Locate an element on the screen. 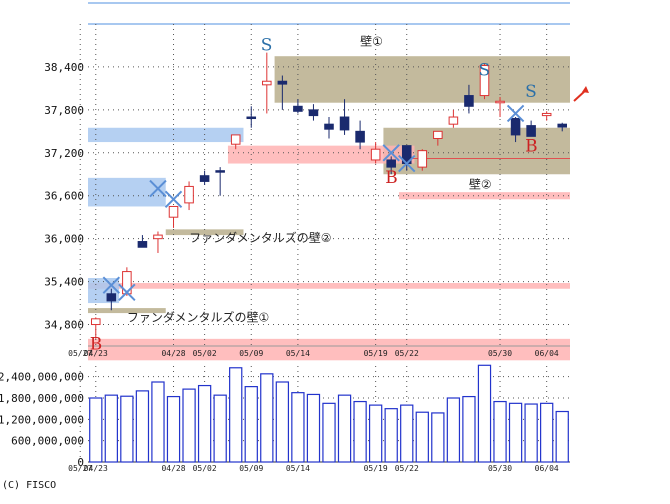  copyright-credit: (C) FISCO is located at coordinates (29, 485).